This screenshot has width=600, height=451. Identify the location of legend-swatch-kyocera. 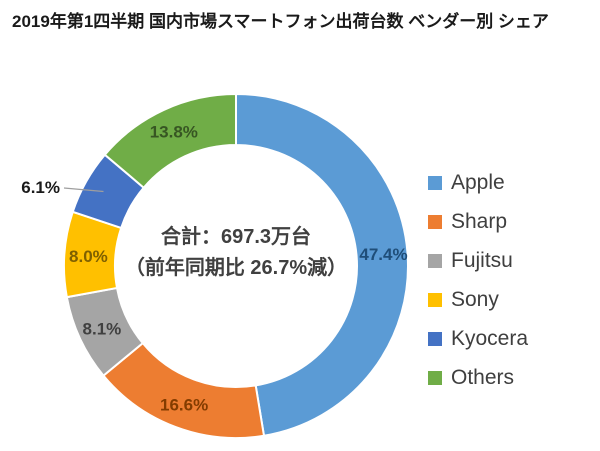
(435, 338).